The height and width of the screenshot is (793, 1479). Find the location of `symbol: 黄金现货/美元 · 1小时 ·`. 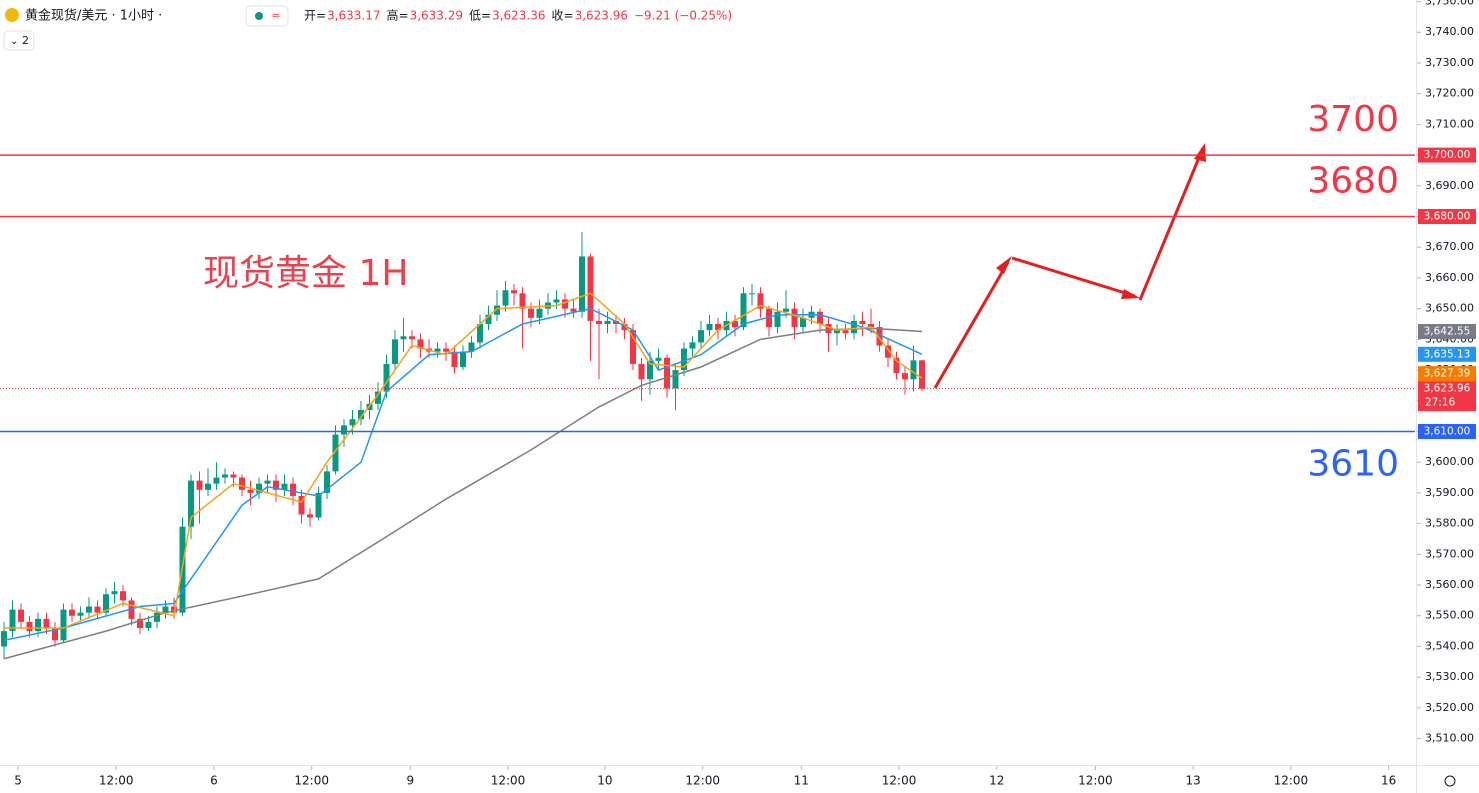

symbol: 黄金现货/美元 · 1小时 · is located at coordinates (93, 16).